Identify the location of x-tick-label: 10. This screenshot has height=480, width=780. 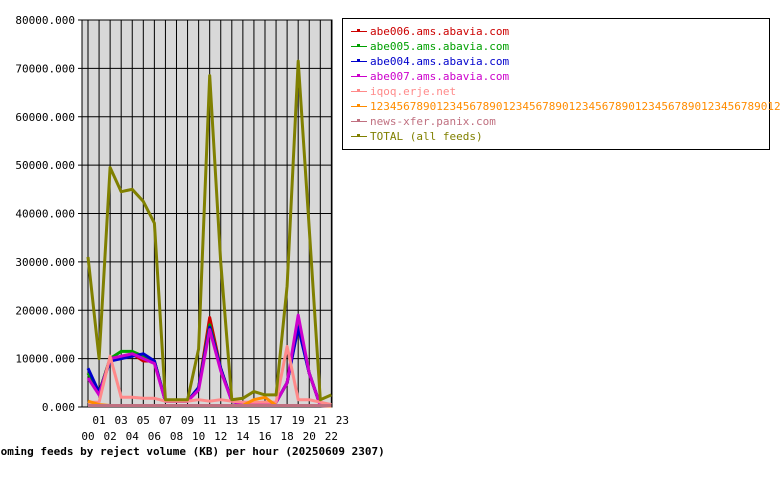
(198, 436).